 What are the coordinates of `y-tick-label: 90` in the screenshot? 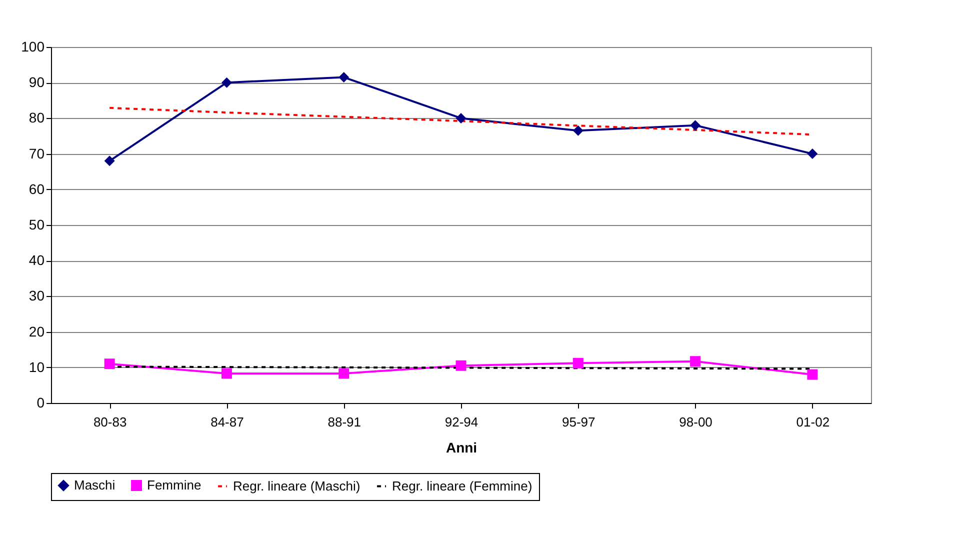 It's located at (36, 82).